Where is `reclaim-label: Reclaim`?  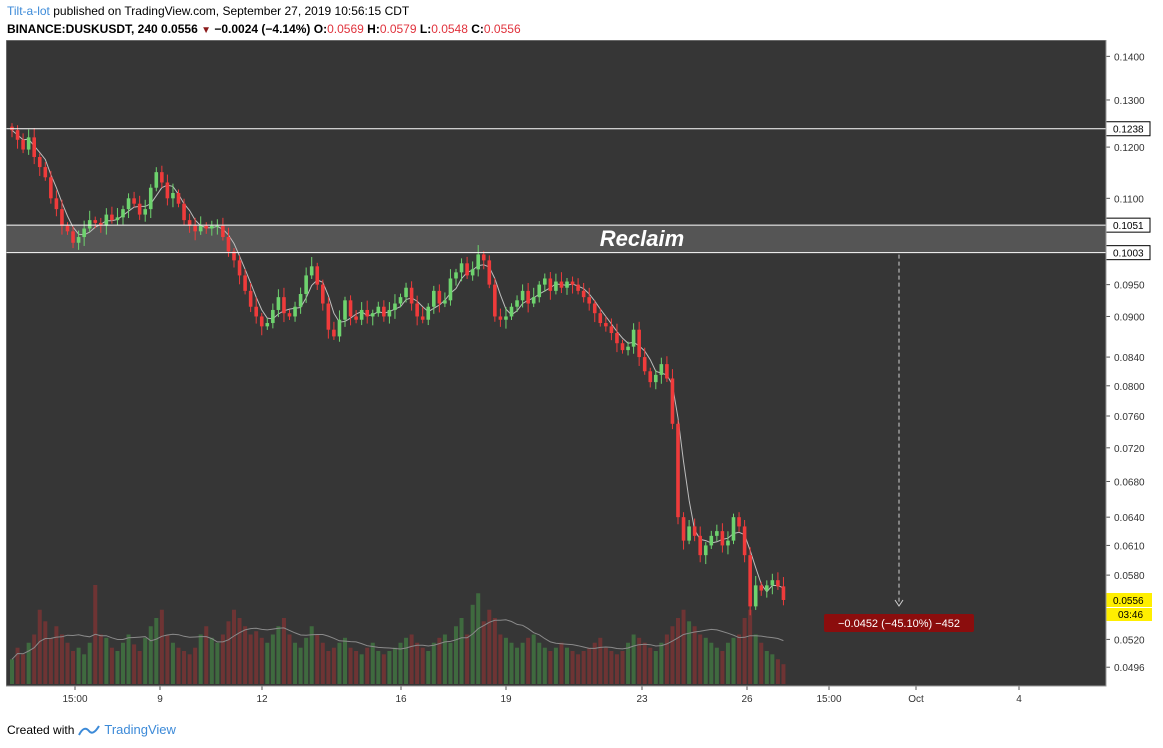 reclaim-label: Reclaim is located at coordinates (642, 238).